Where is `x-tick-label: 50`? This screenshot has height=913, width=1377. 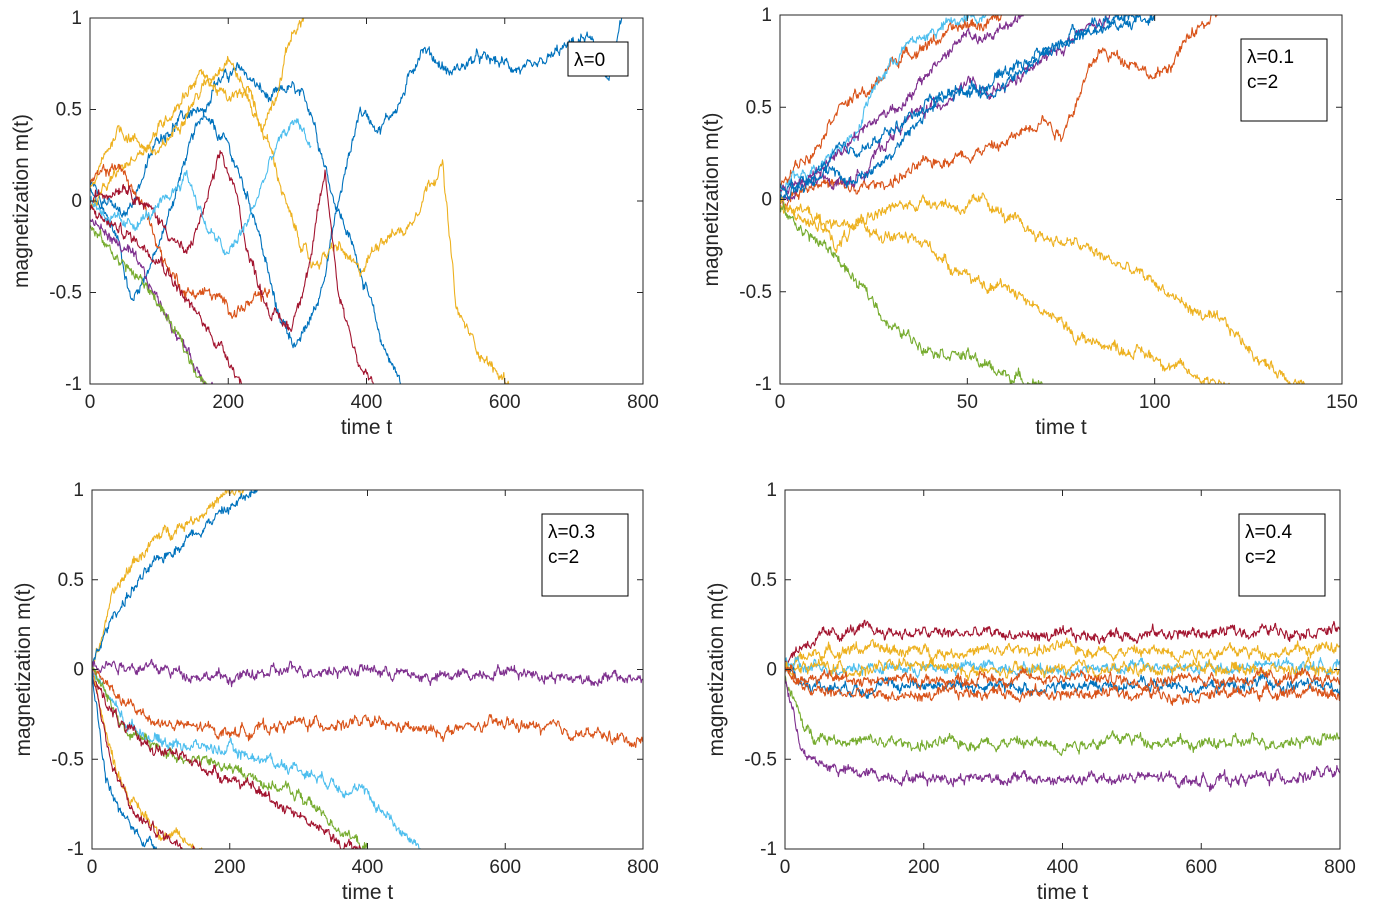
x-tick-label: 50 is located at coordinates (967, 402).